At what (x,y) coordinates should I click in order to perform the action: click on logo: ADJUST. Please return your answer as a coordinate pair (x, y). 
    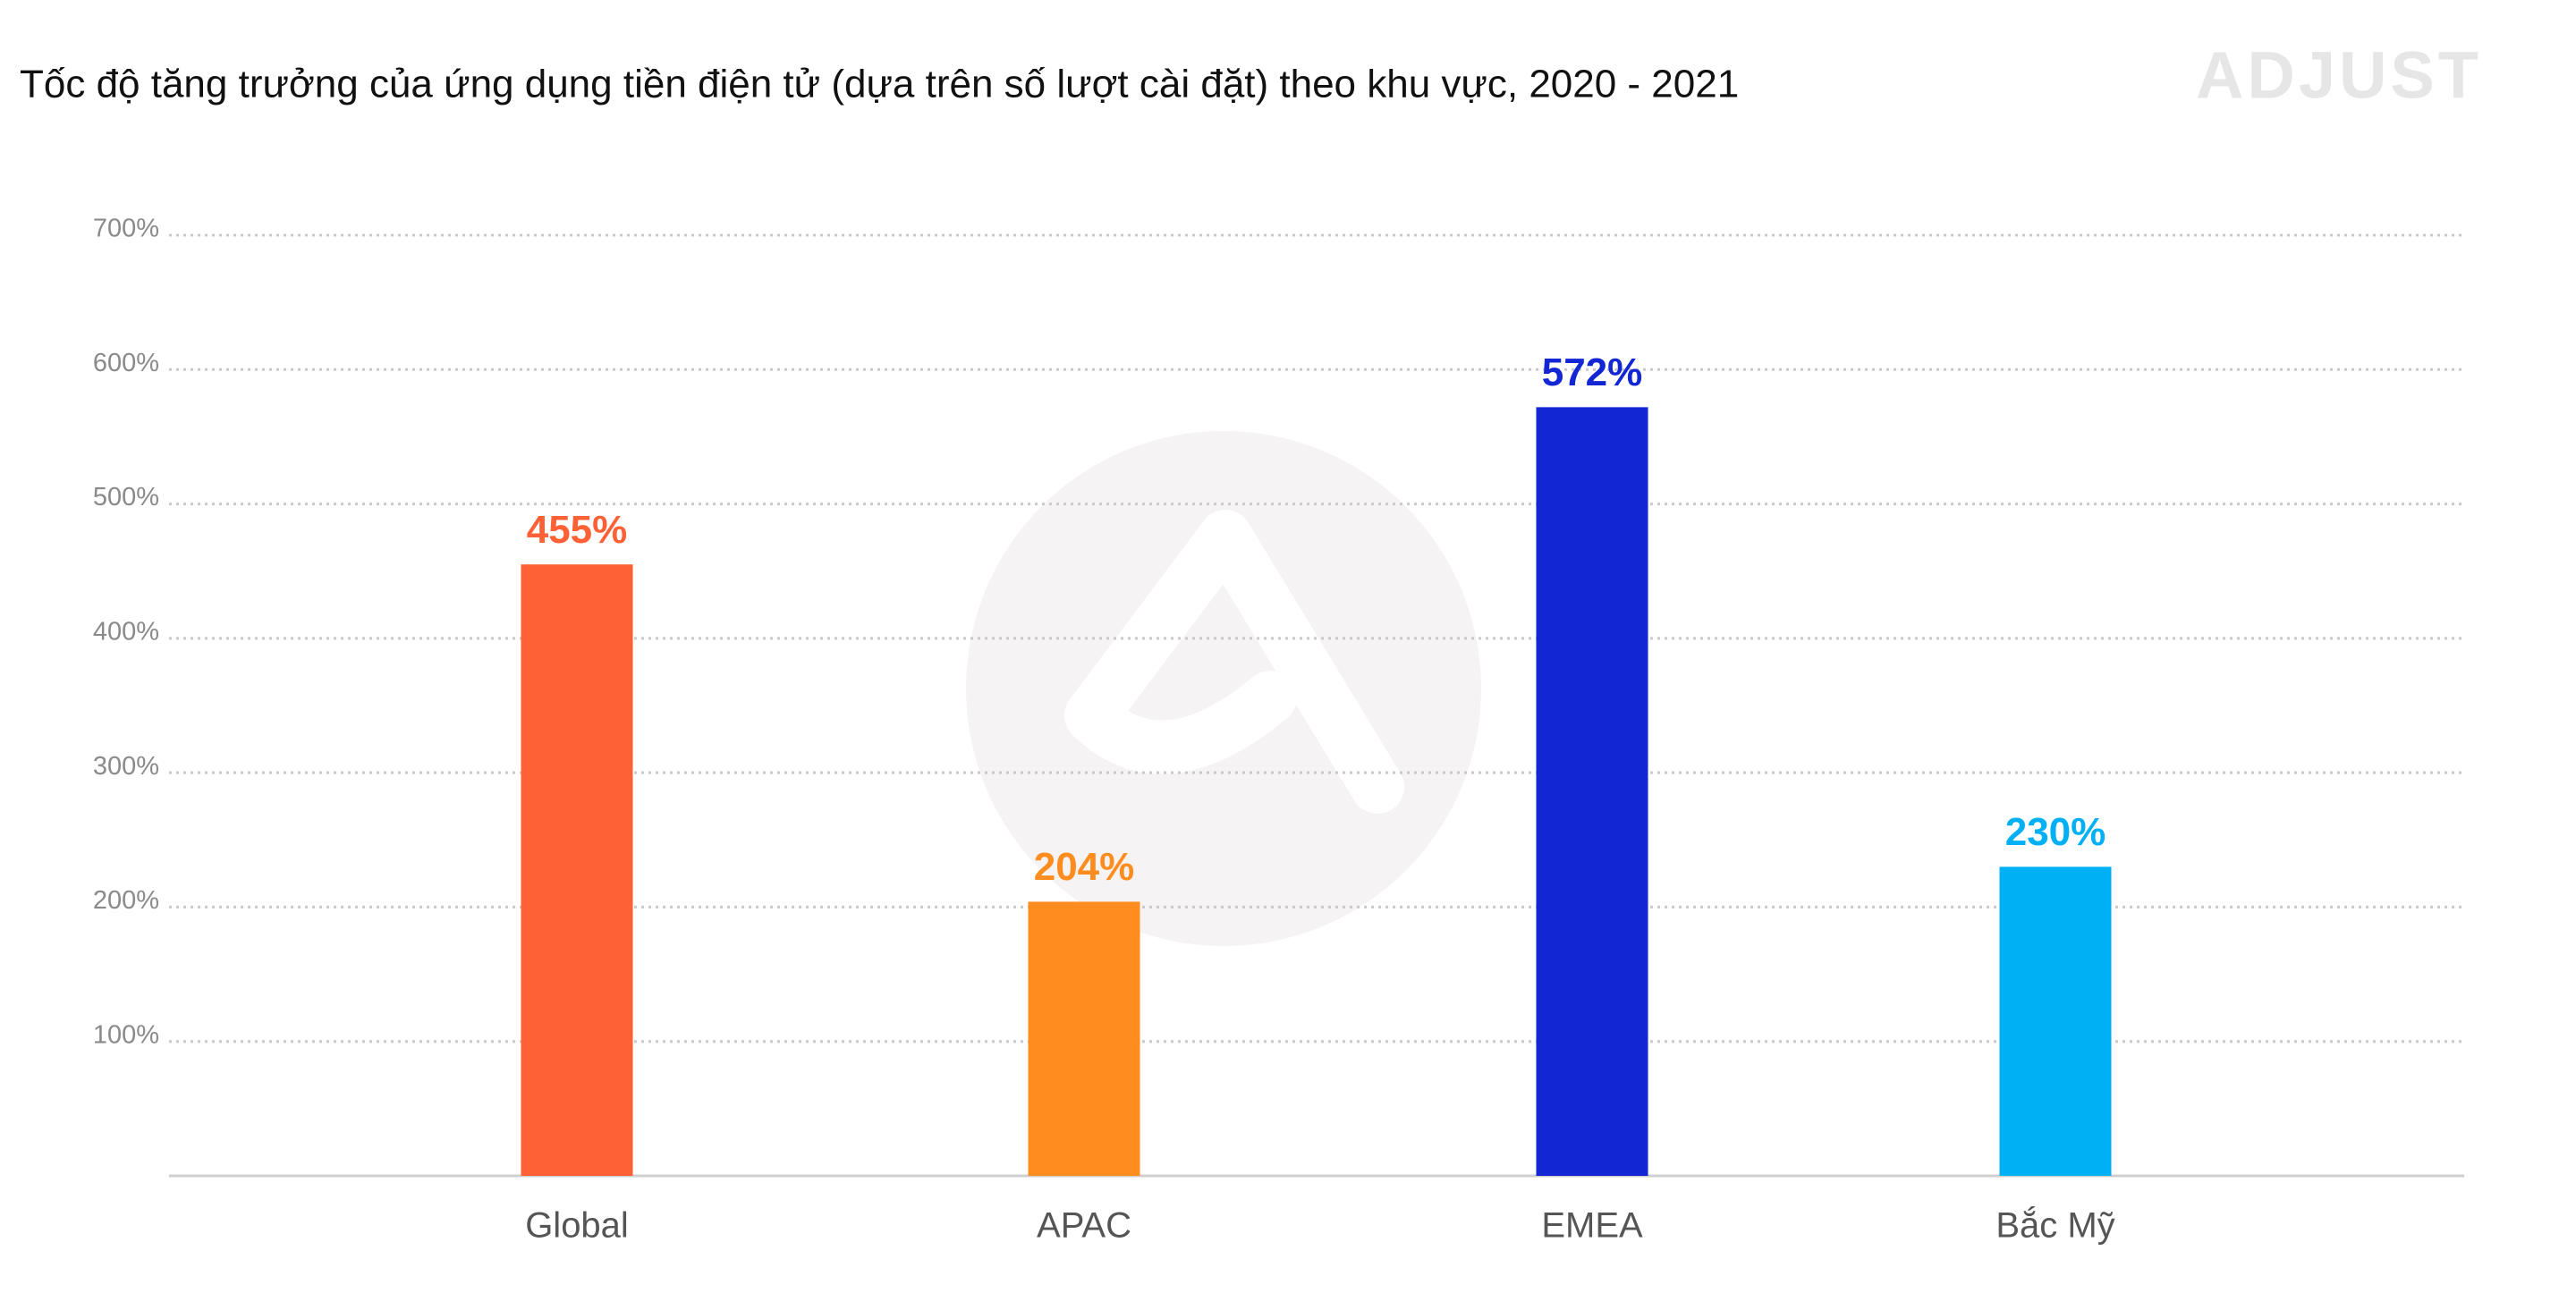
    Looking at the image, I should click on (2339, 75).